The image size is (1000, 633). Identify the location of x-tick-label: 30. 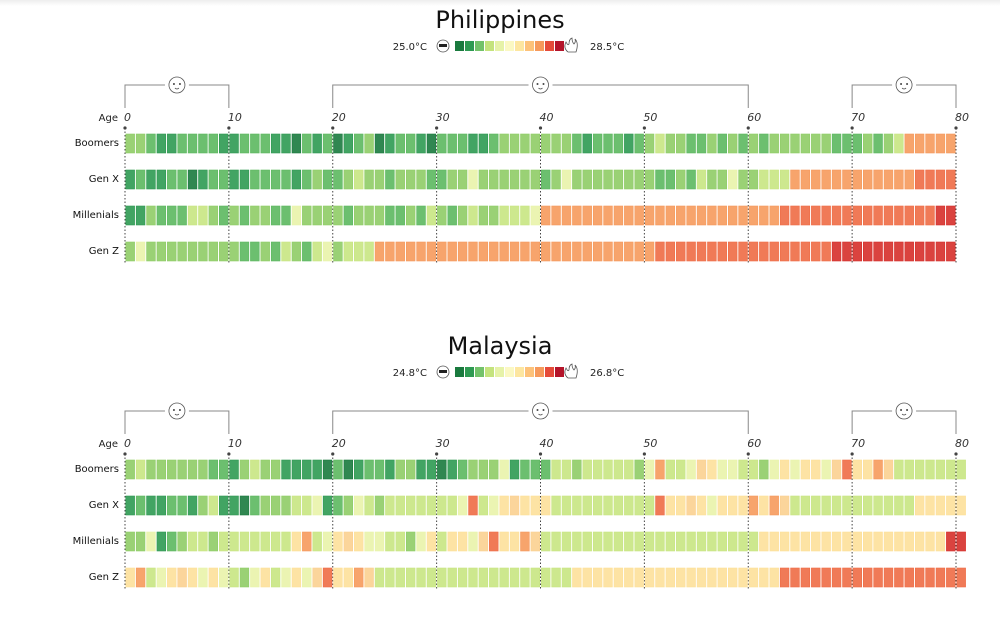
(443, 117).